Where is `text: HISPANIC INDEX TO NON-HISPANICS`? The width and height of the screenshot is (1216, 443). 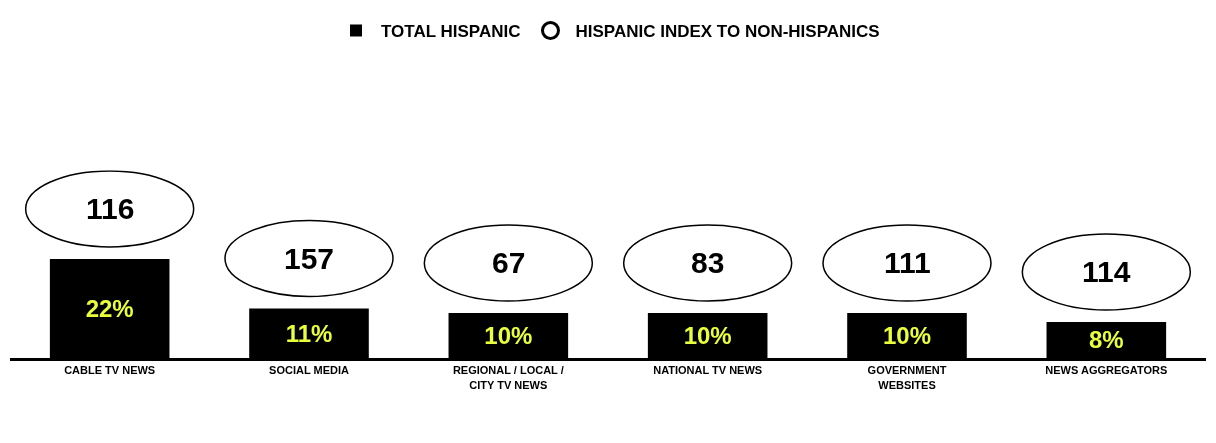
text: HISPANIC INDEX TO NON-HISPANICS is located at coordinates (727, 32).